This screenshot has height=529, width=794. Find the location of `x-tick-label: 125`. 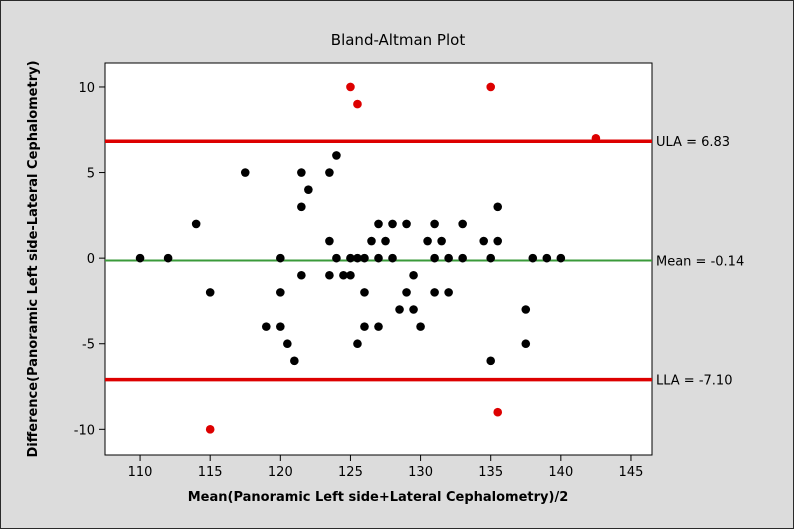

x-tick-label: 125 is located at coordinates (350, 472).